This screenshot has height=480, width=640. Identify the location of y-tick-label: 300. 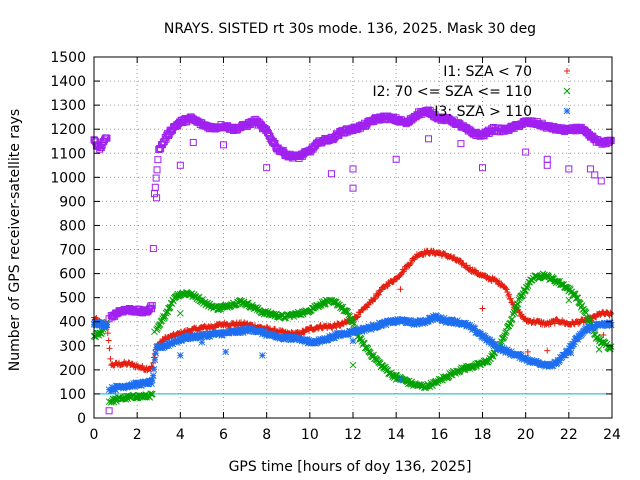
(72, 347).